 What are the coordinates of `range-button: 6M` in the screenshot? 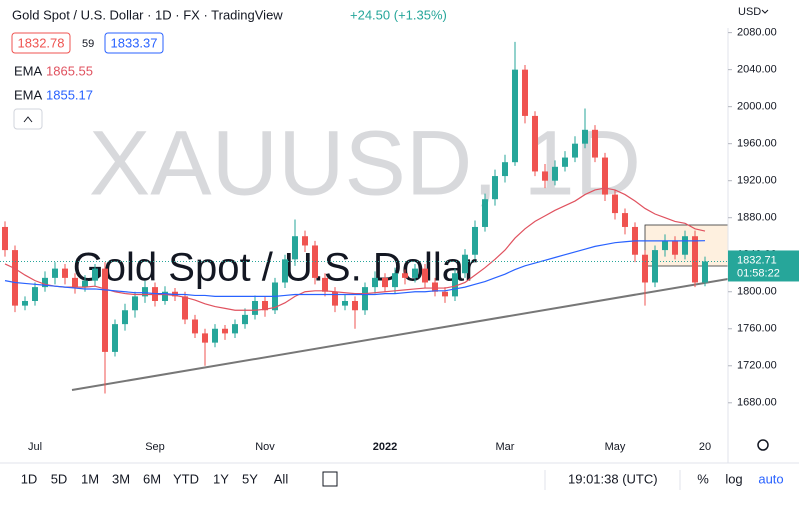 It's located at (152, 478).